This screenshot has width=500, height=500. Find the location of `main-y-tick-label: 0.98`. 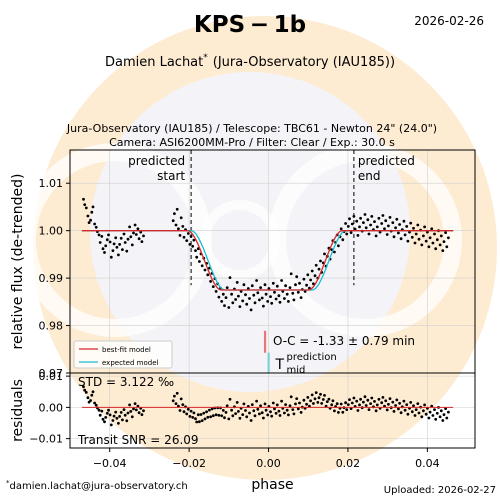

main-y-tick-label: 0.98 is located at coordinates (51, 326).